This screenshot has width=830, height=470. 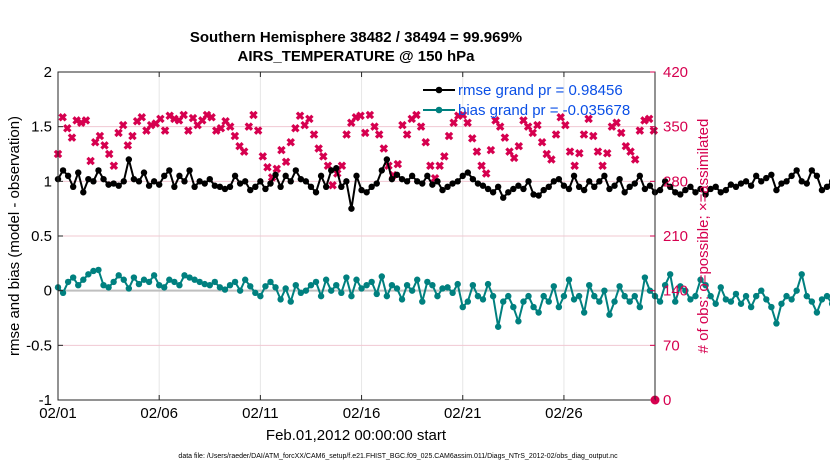 What do you see at coordinates (260, 413) in the screenshot?
I see `x-tick-label: 02/11` at bounding box center [260, 413].